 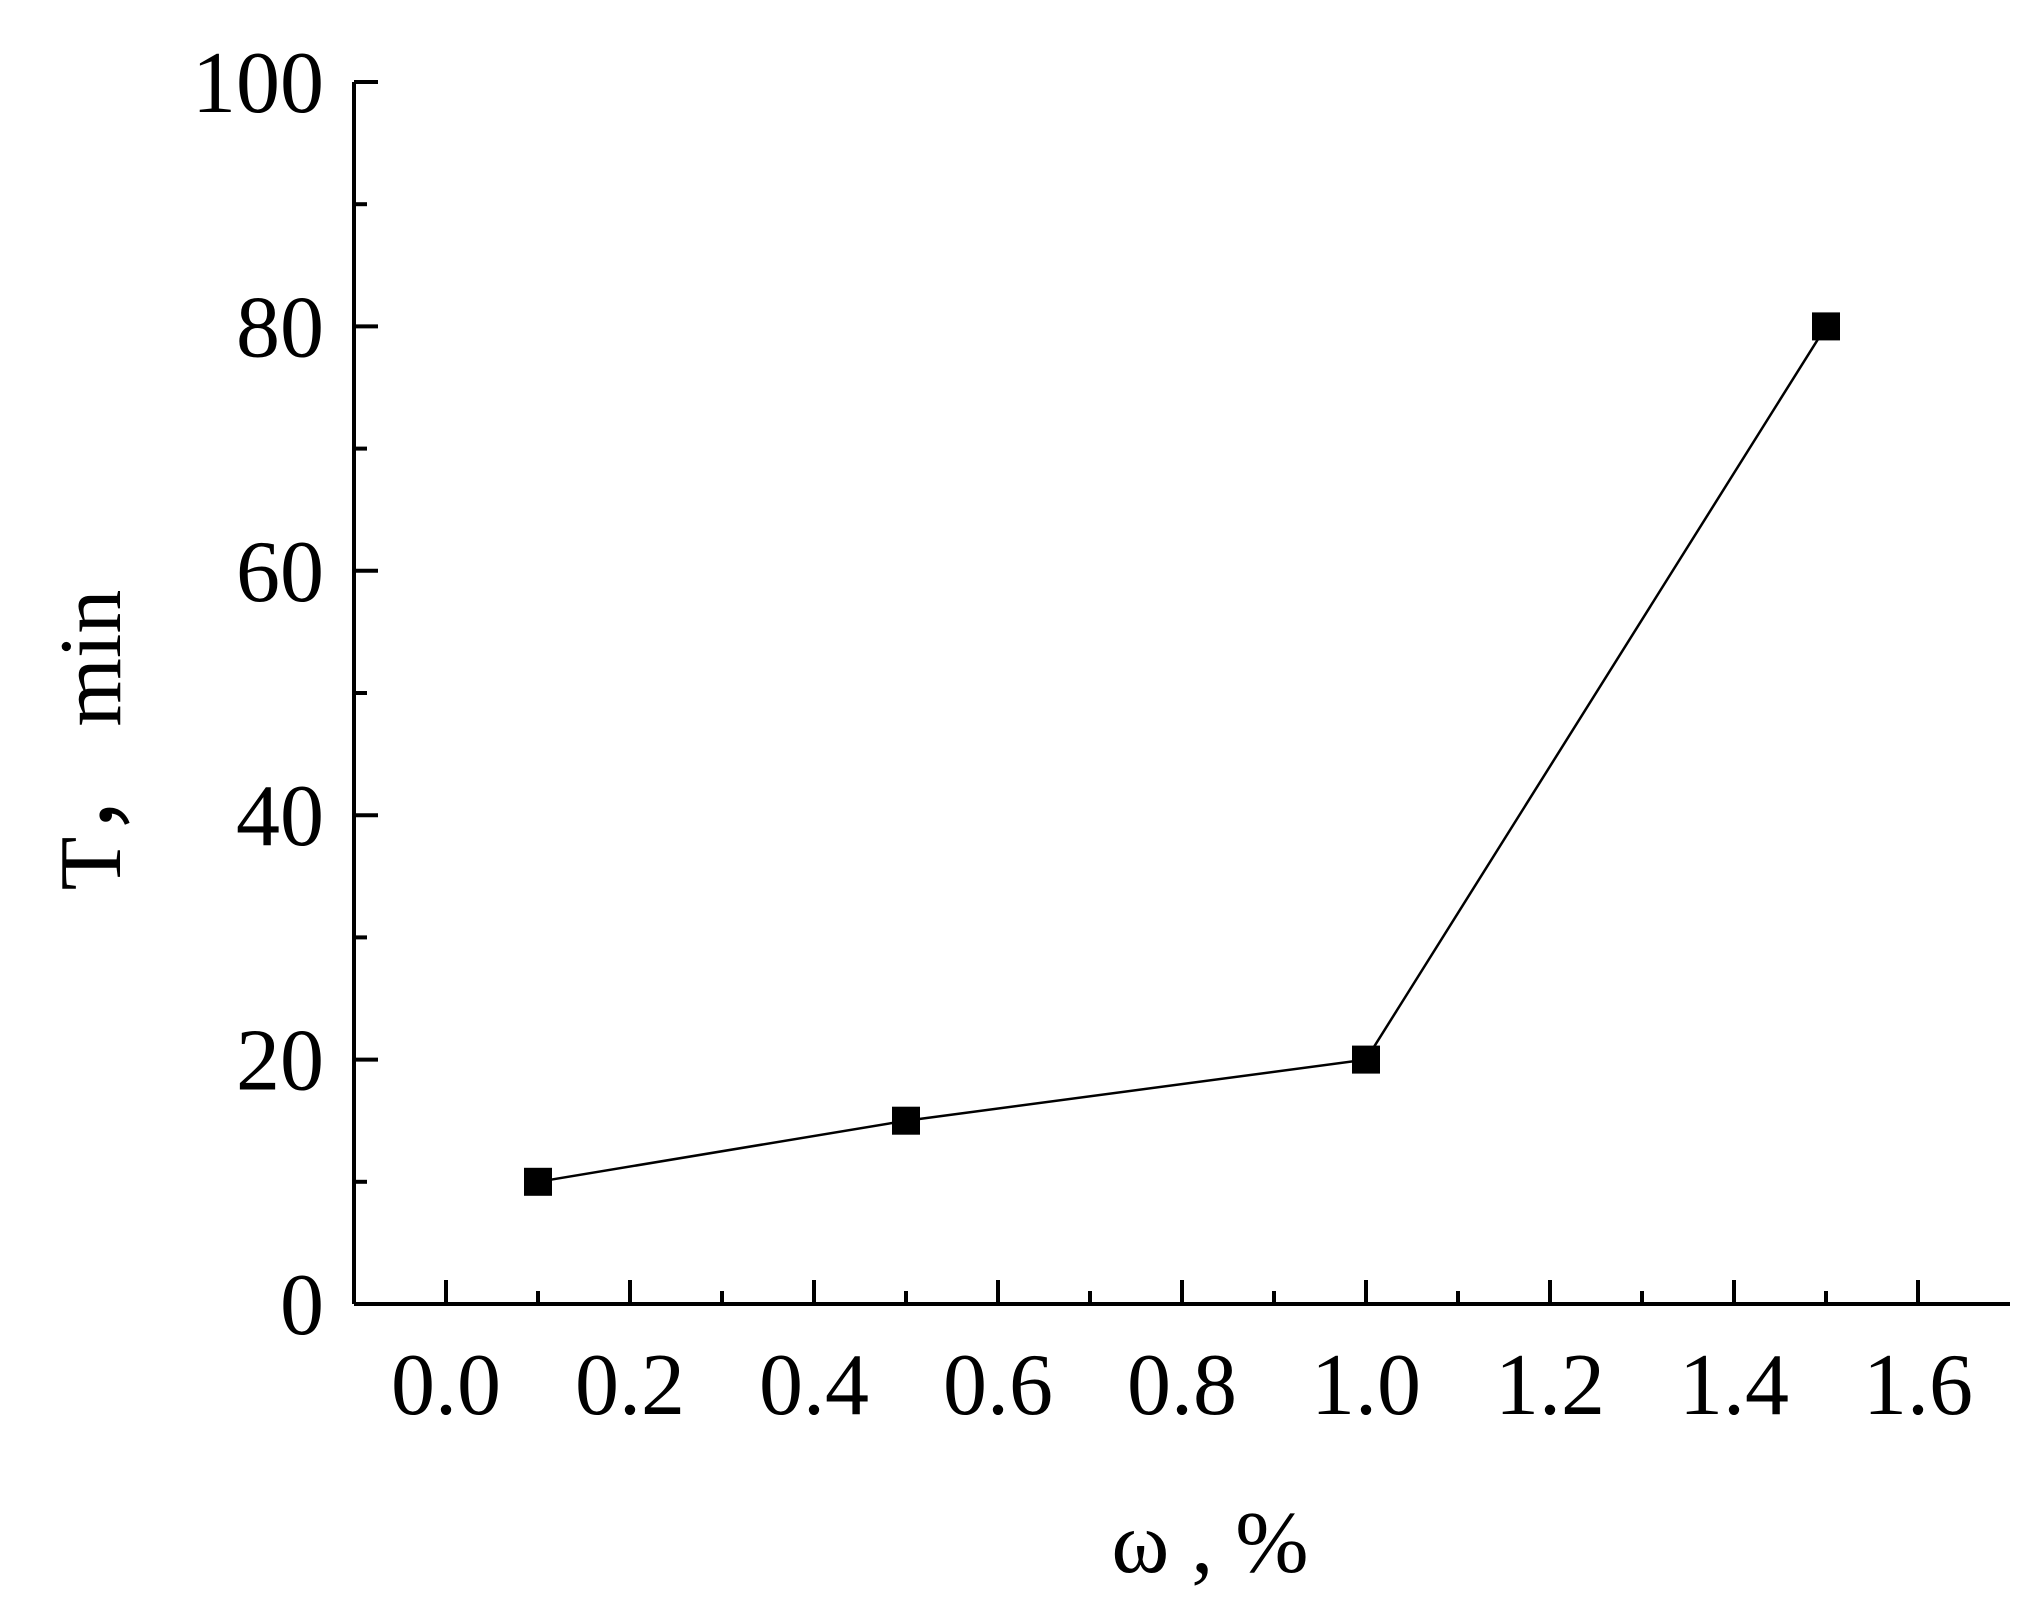 I want to click on x-tick-label: 1.2, so click(x=1550, y=1385).